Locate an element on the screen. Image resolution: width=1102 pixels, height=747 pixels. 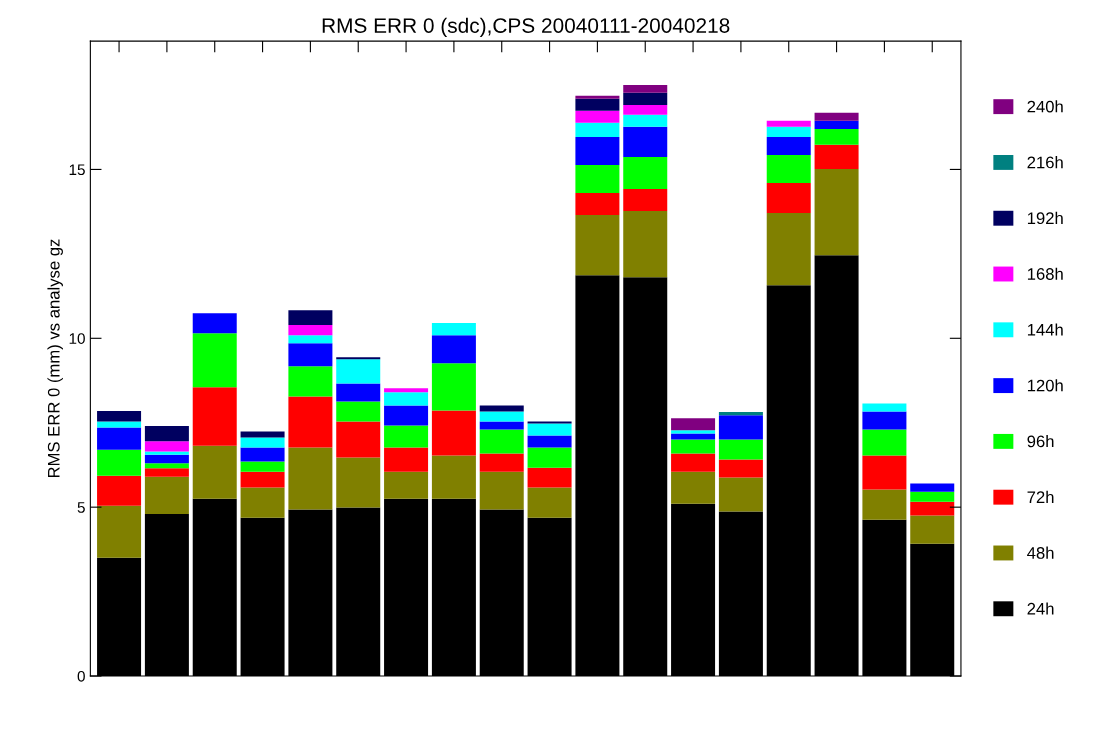
legend-label: 168h is located at coordinates (1045, 273).